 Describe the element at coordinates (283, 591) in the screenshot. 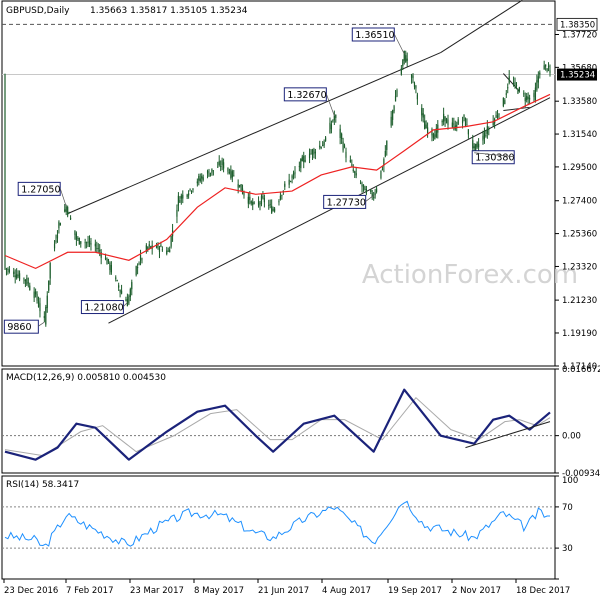

I see `x-tick-label: 21 Jun 2017` at that location.